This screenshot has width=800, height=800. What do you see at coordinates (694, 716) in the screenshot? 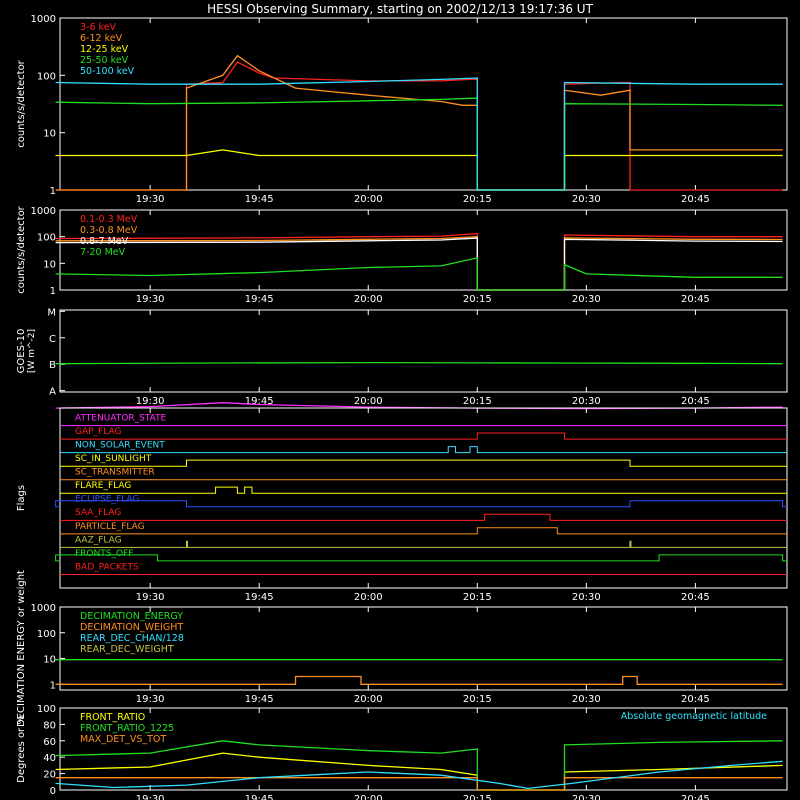
I see `panel-annotation: Absolute geomagnetic latitude` at bounding box center [694, 716].